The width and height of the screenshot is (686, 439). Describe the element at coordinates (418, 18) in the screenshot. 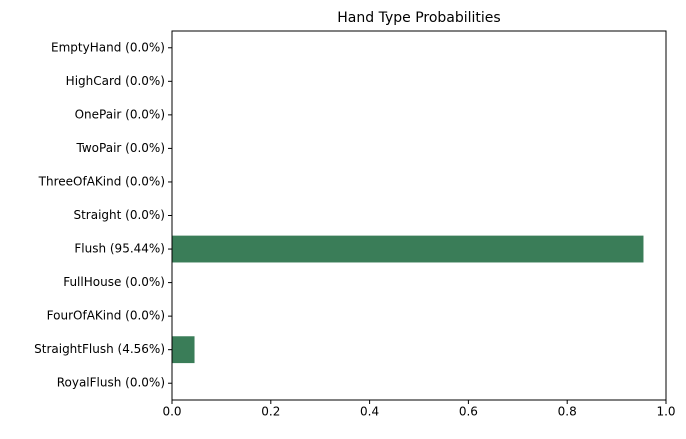

I see `chart-title: Hand Type Probabilities` at that location.